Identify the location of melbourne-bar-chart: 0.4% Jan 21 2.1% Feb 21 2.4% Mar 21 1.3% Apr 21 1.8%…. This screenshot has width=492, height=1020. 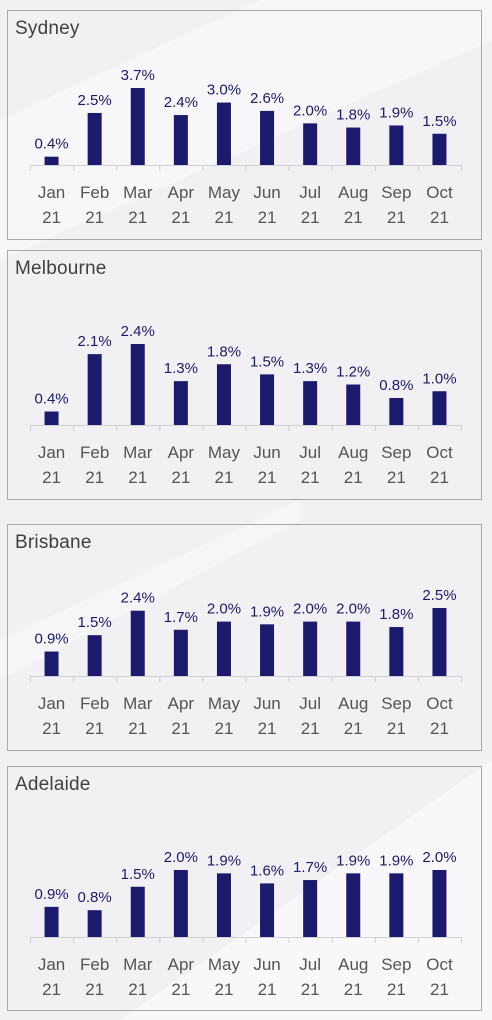
(246, 405).